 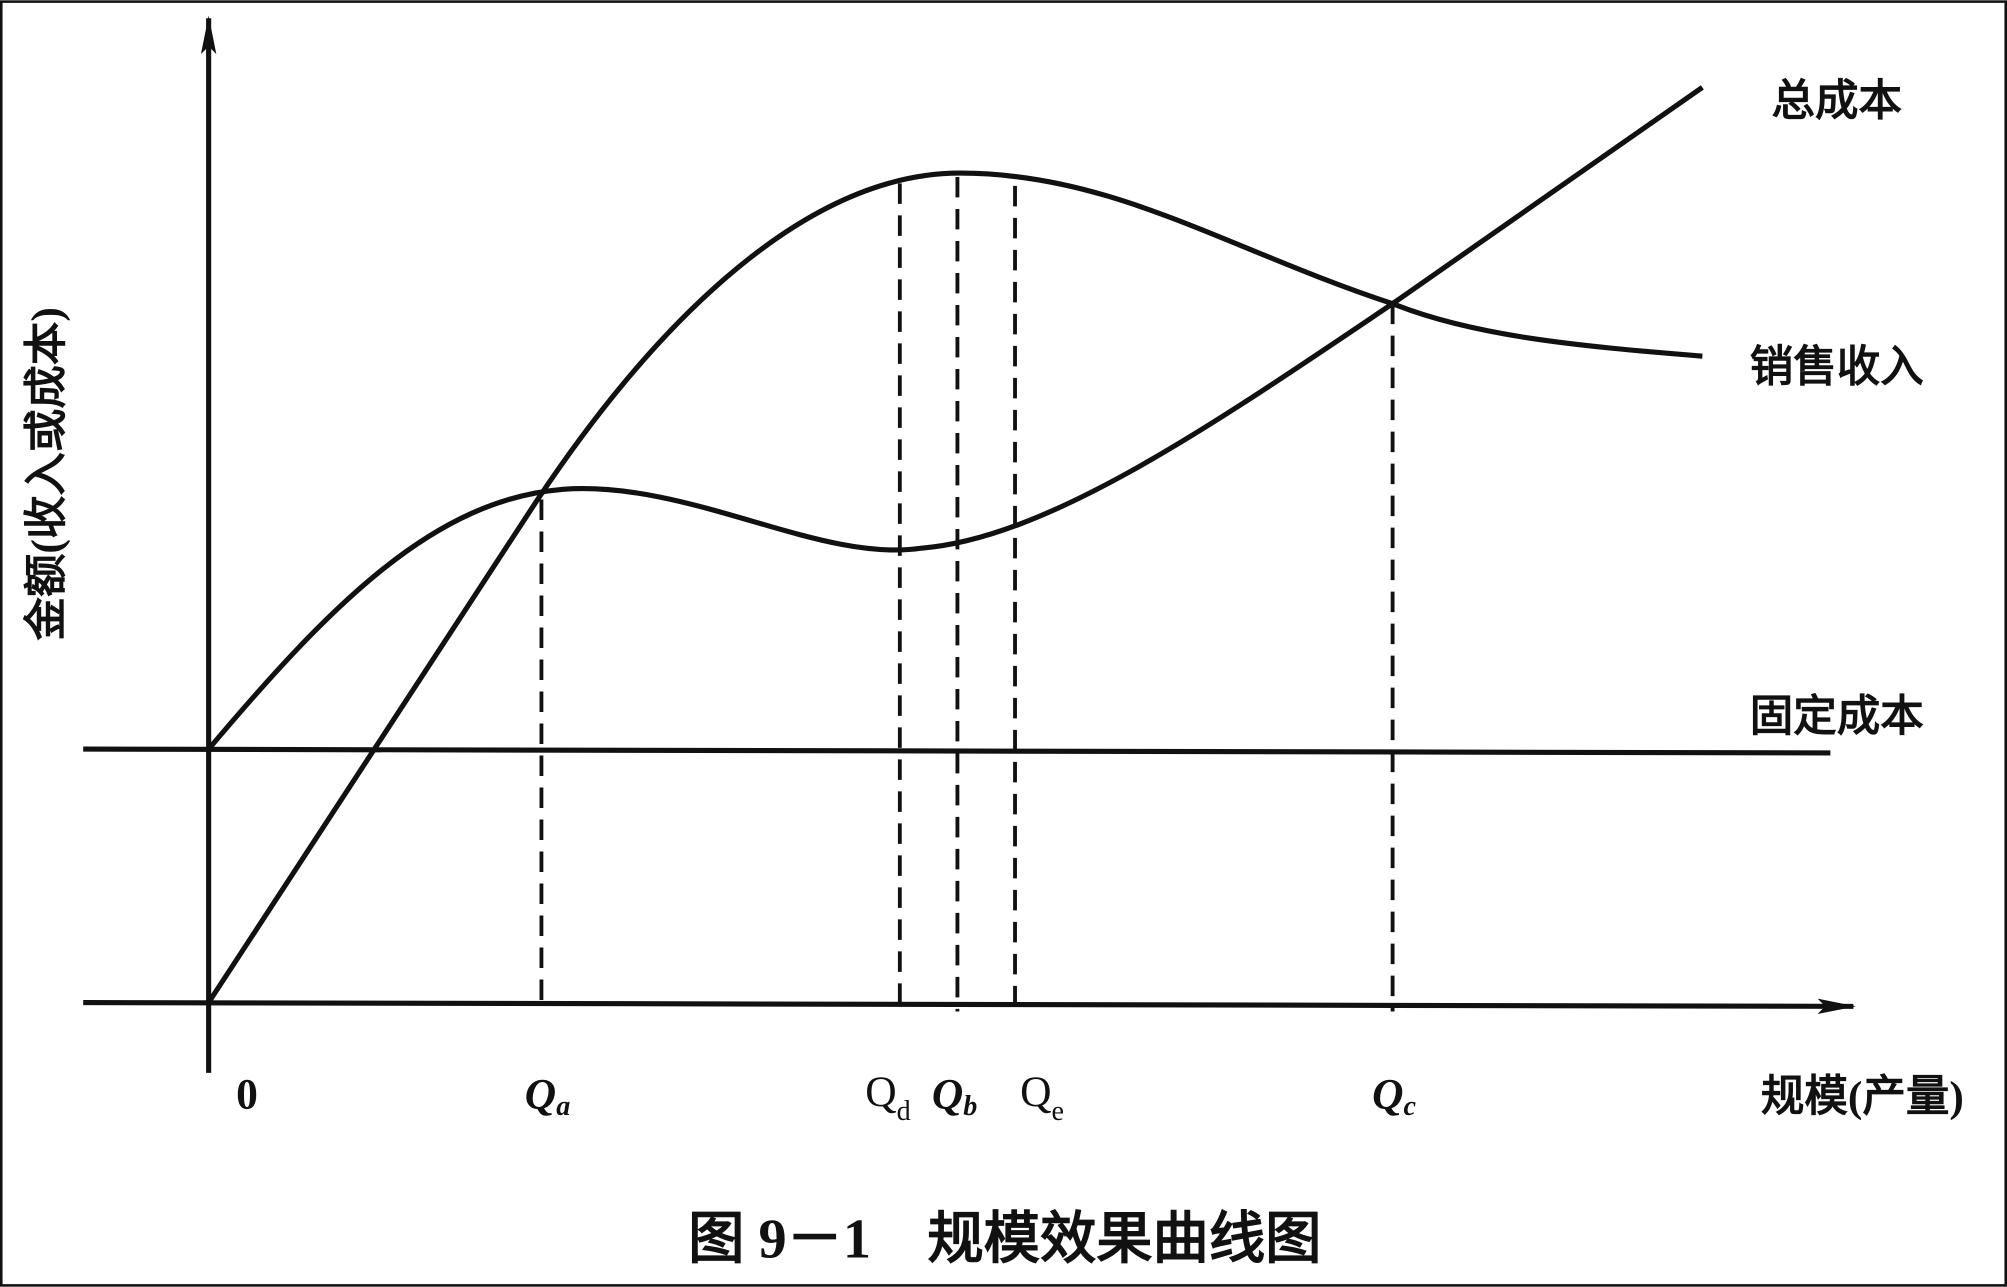 What do you see at coordinates (1837, 367) in the screenshot?
I see `curve-label: 销售收入` at bounding box center [1837, 367].